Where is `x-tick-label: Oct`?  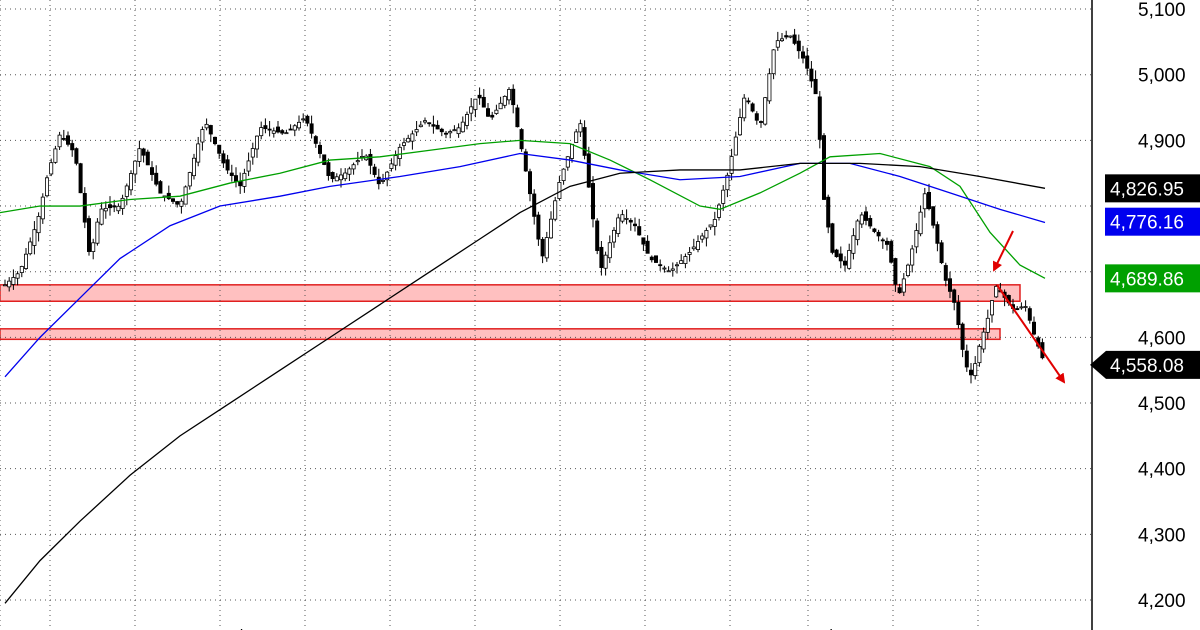
x-tick-label: Oct is located at coordinates (491, 628).